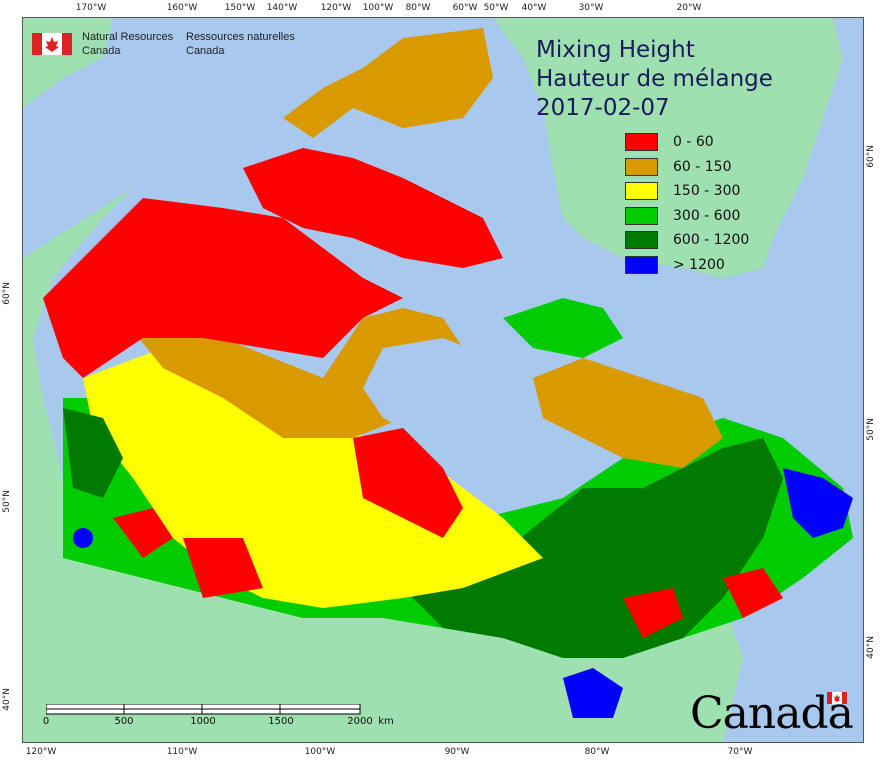 The width and height of the screenshot is (880, 760). What do you see at coordinates (871, 429) in the screenshot?
I see `right-tick-50n: 50°N` at bounding box center [871, 429].